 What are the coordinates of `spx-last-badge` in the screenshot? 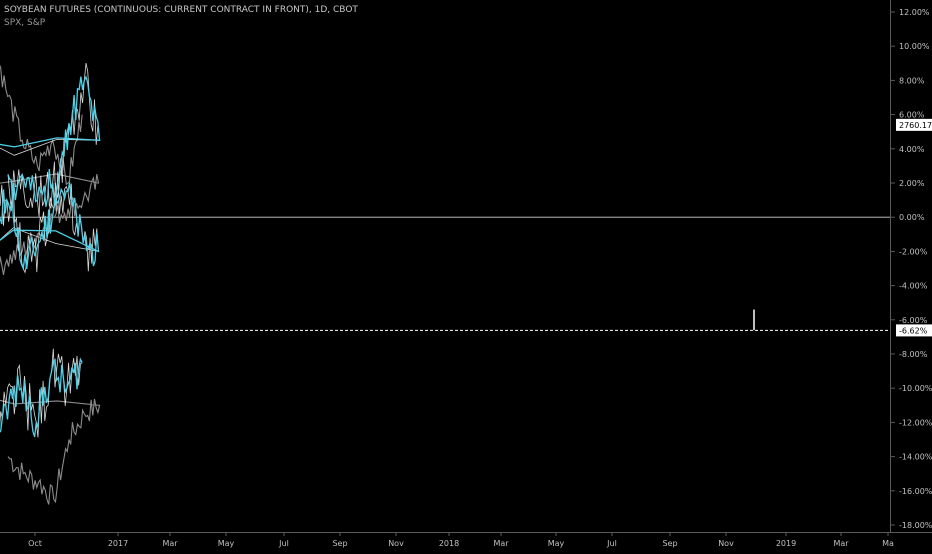 It's located at (914, 124).